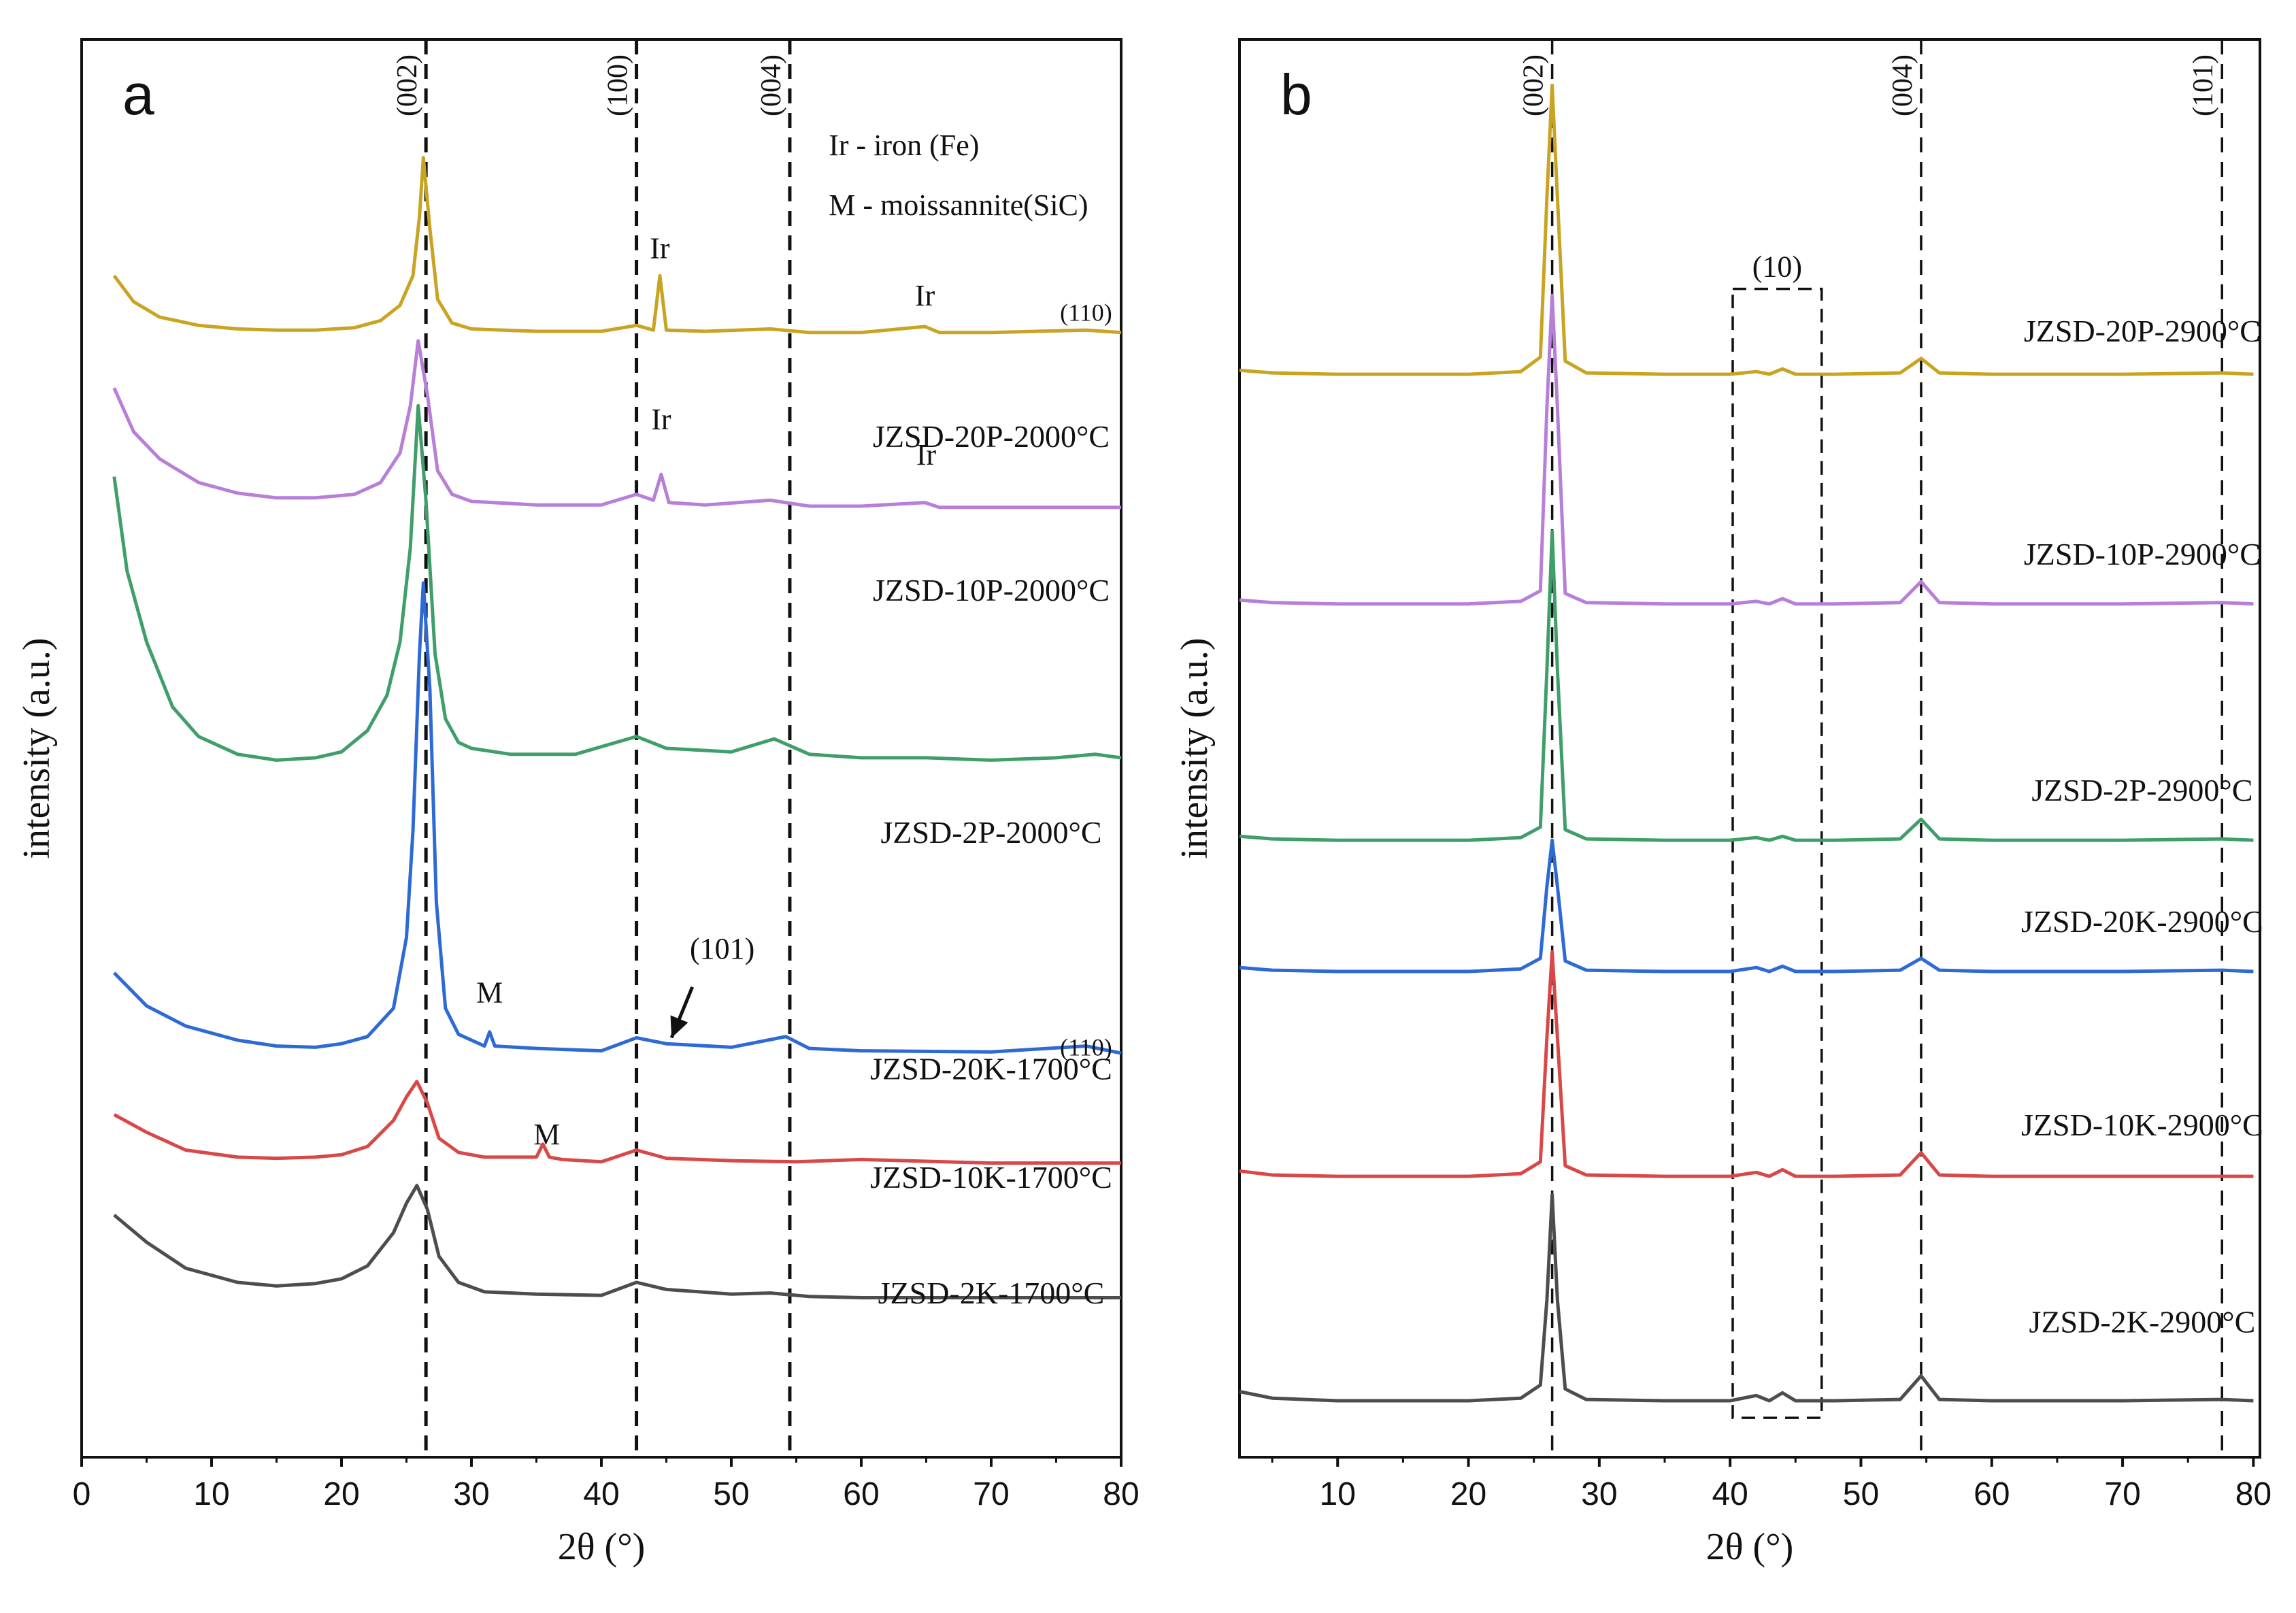 Image resolution: width=2296 pixels, height=1613 pixels. What do you see at coordinates (616, 424) in the screenshot?
I see `series-line-jzsd-10p-2000-c` at bounding box center [616, 424].